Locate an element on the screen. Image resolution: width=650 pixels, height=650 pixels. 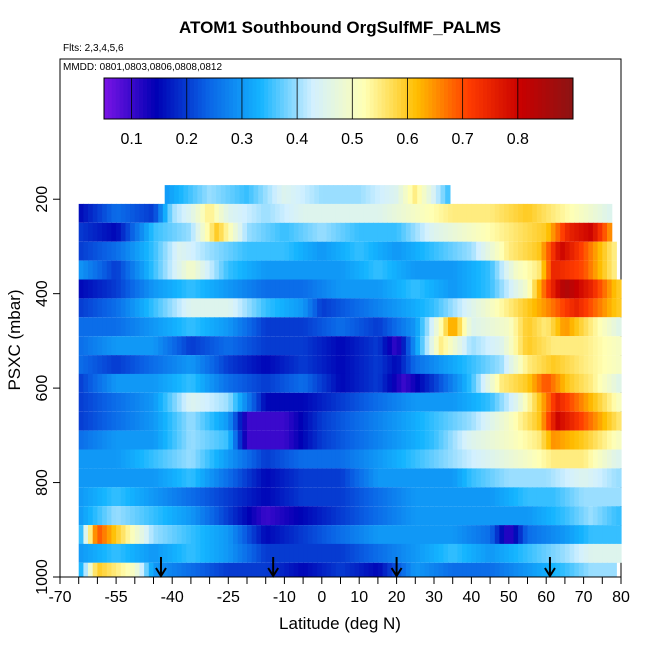
heatmap-band is located at coordinates (350, 327).